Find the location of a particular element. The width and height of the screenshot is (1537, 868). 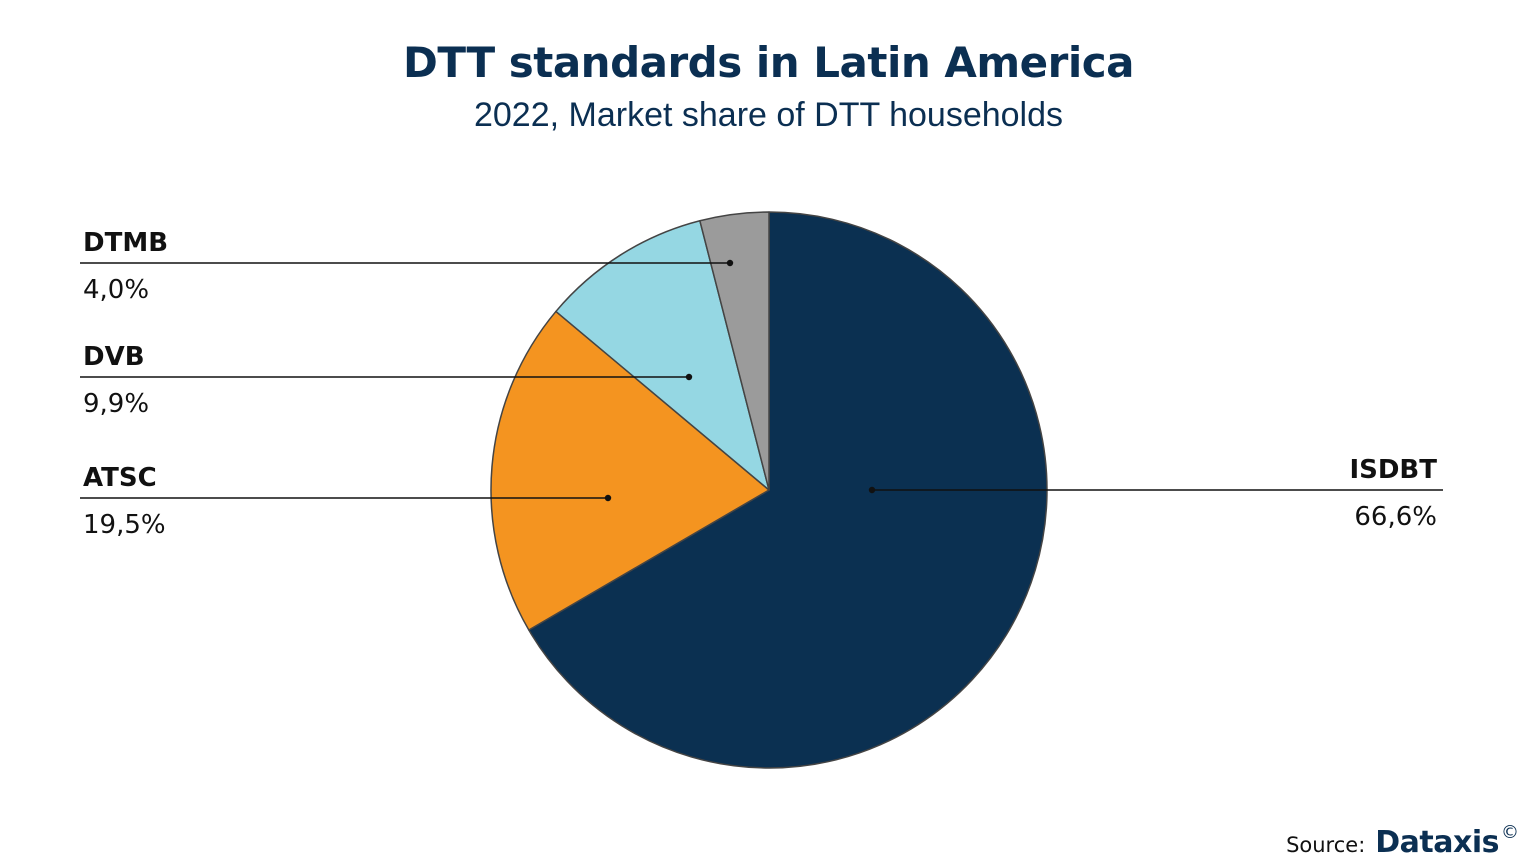

slice-value-isdbt: 66,6% is located at coordinates (1395, 517).